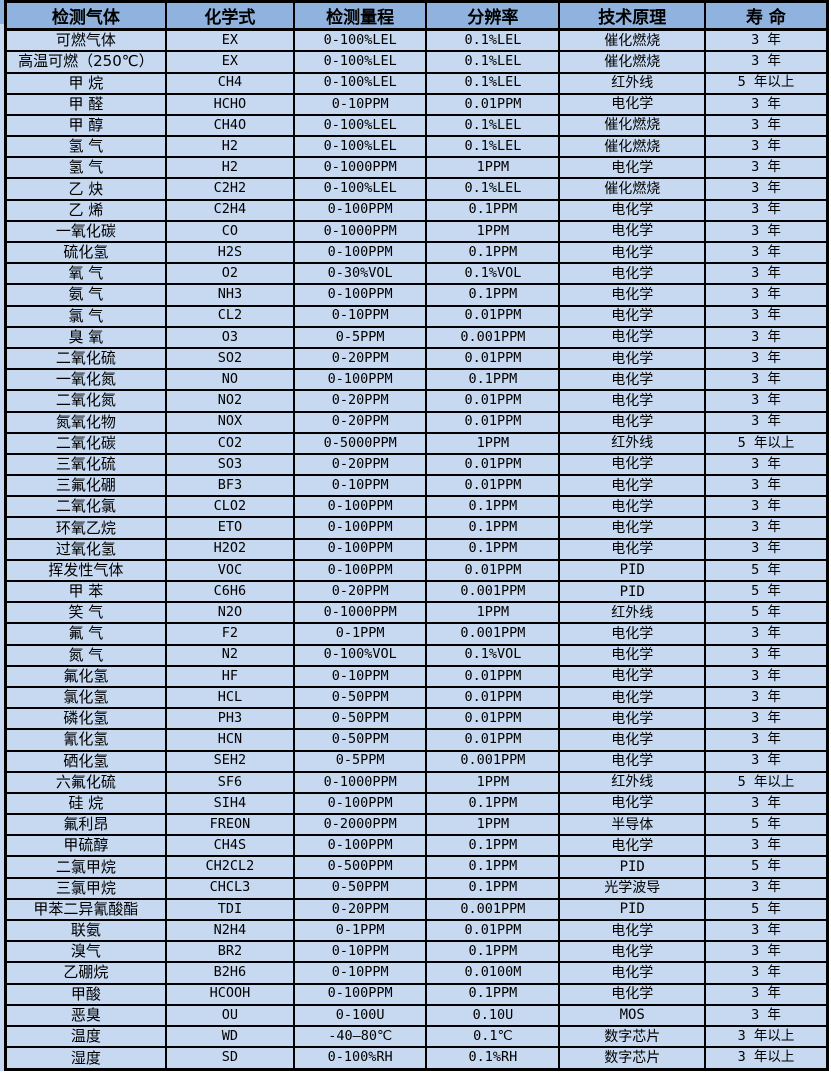 The height and width of the screenshot is (1075, 831). Describe the element at coordinates (230, 210) in the screenshot. I see `cell-formula: C2H4` at that location.